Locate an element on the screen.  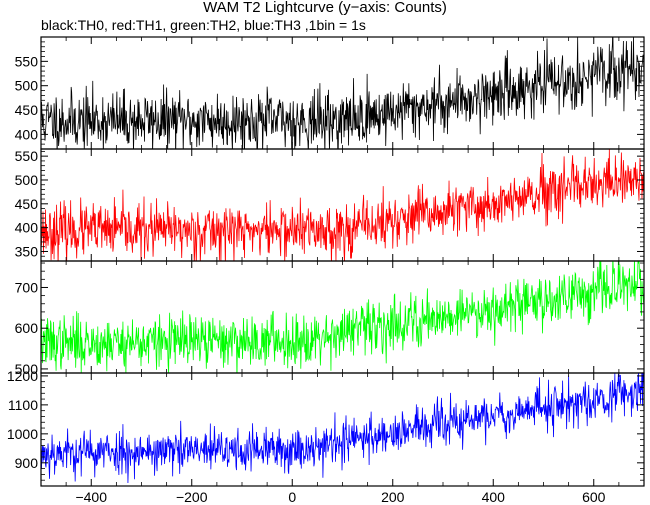
x-tick-label: −400 is located at coordinates (91, 497).